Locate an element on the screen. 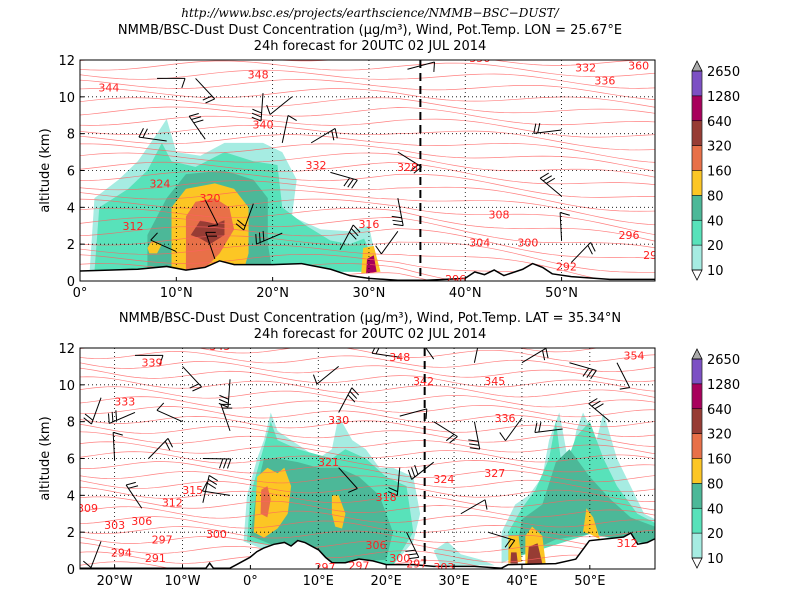  theta-label: 345 is located at coordinates (219, 346).